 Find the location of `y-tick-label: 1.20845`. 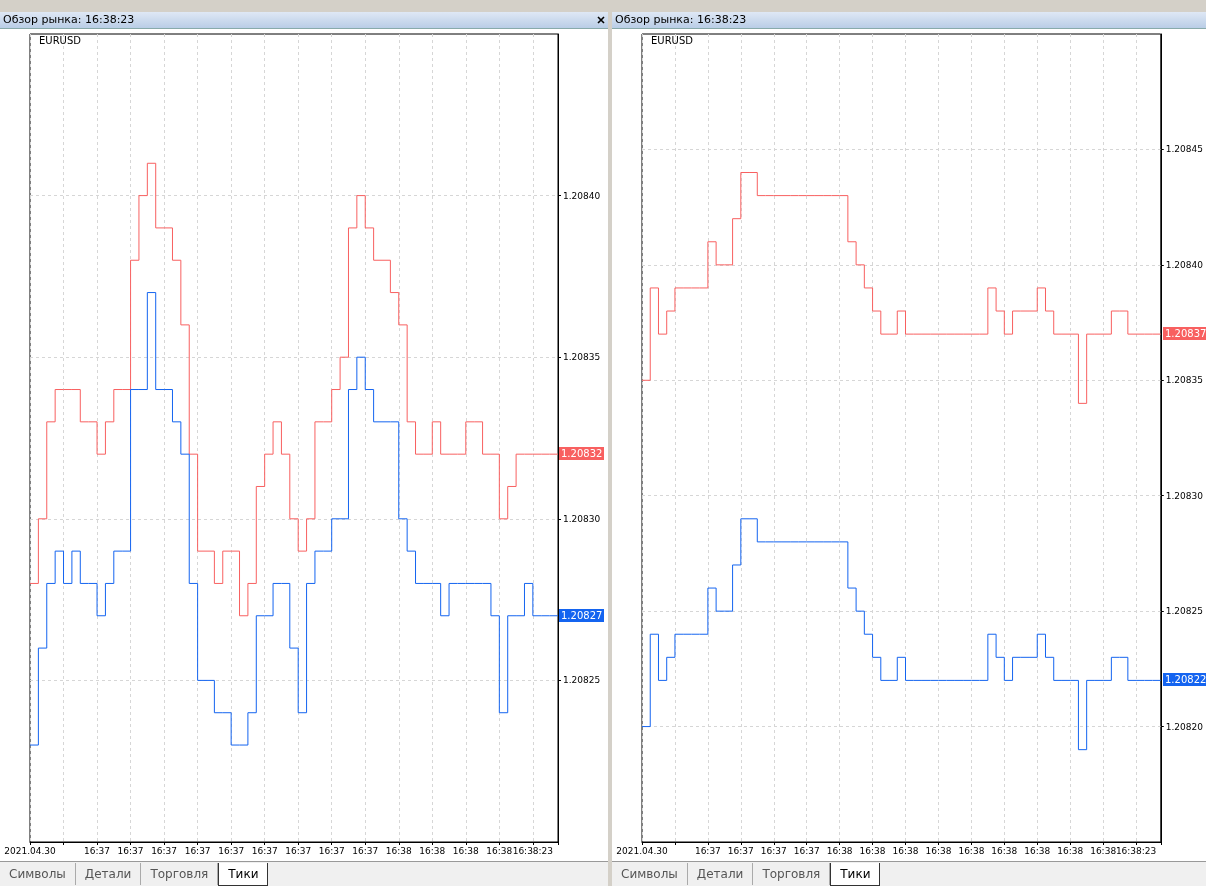

y-tick-label: 1.20845 is located at coordinates (1184, 149).